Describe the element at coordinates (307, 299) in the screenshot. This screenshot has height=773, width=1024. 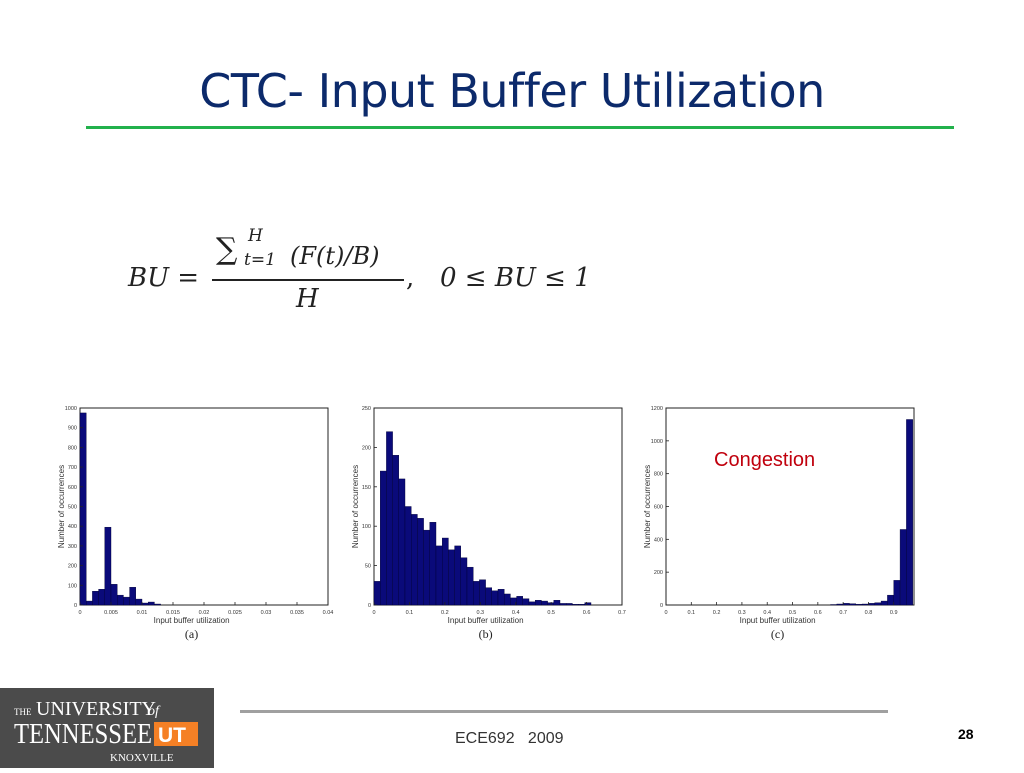
I see `formula-denominator: H` at that location.